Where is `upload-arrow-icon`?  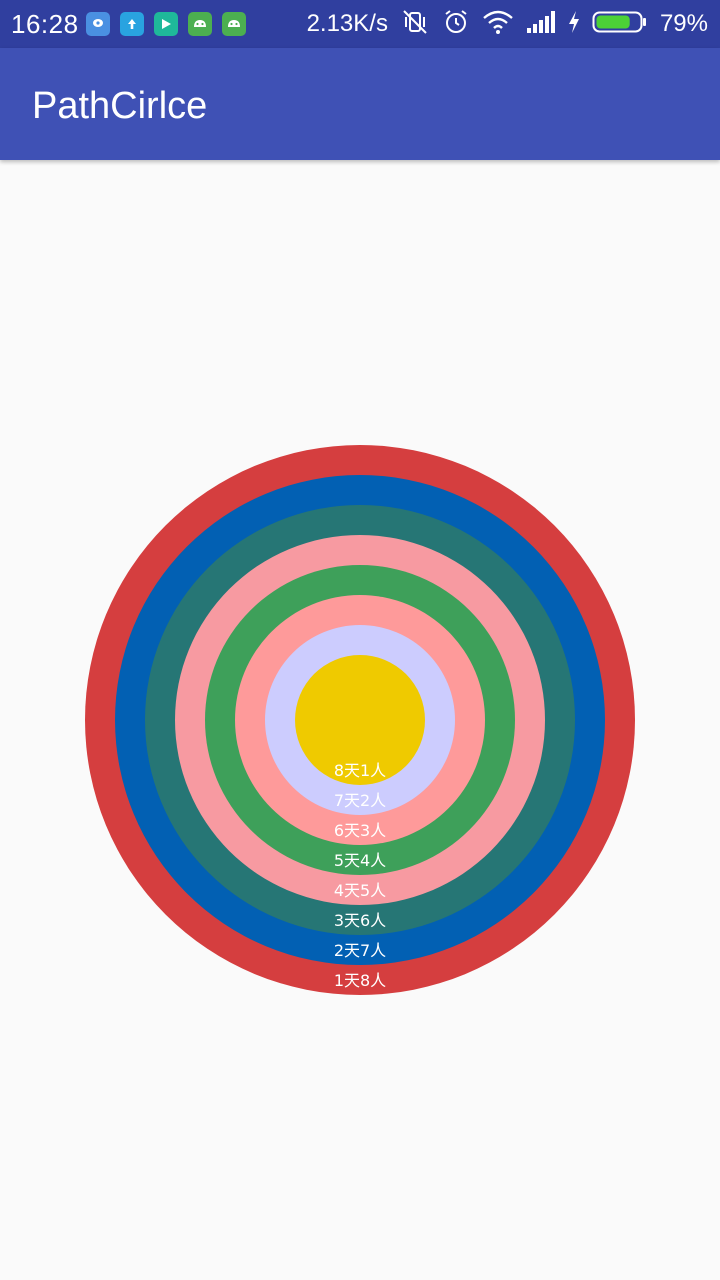 upload-arrow-icon is located at coordinates (132, 24).